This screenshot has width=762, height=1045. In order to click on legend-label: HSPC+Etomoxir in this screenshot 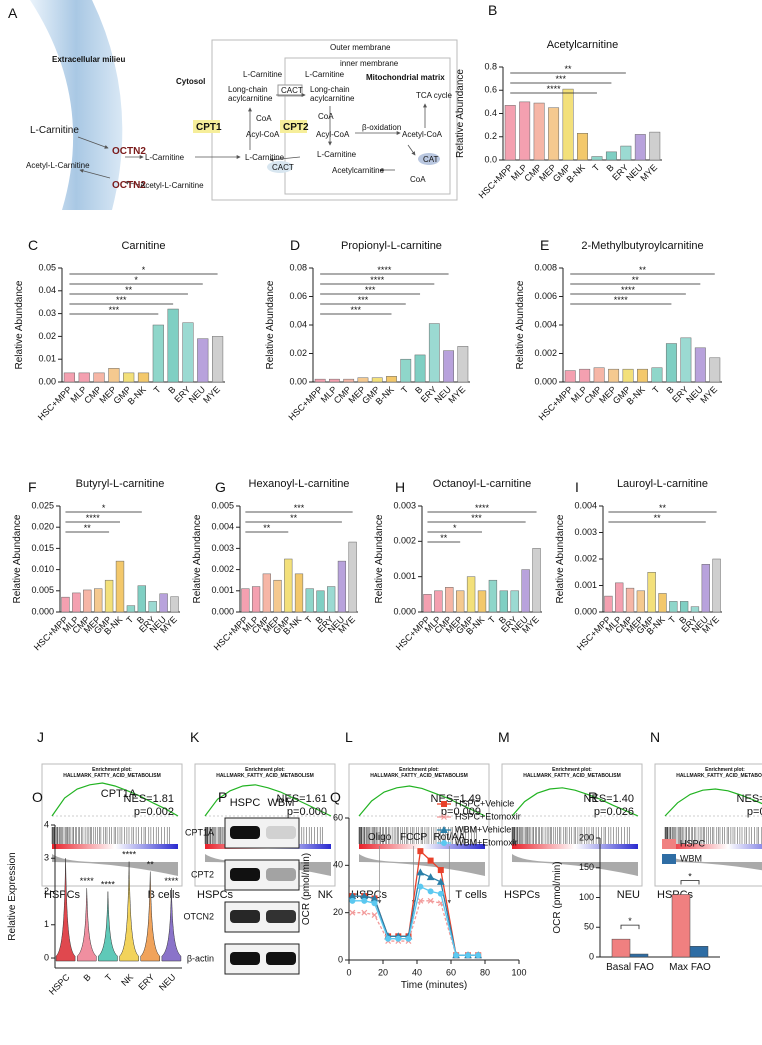, I will do `click(488, 816)`.